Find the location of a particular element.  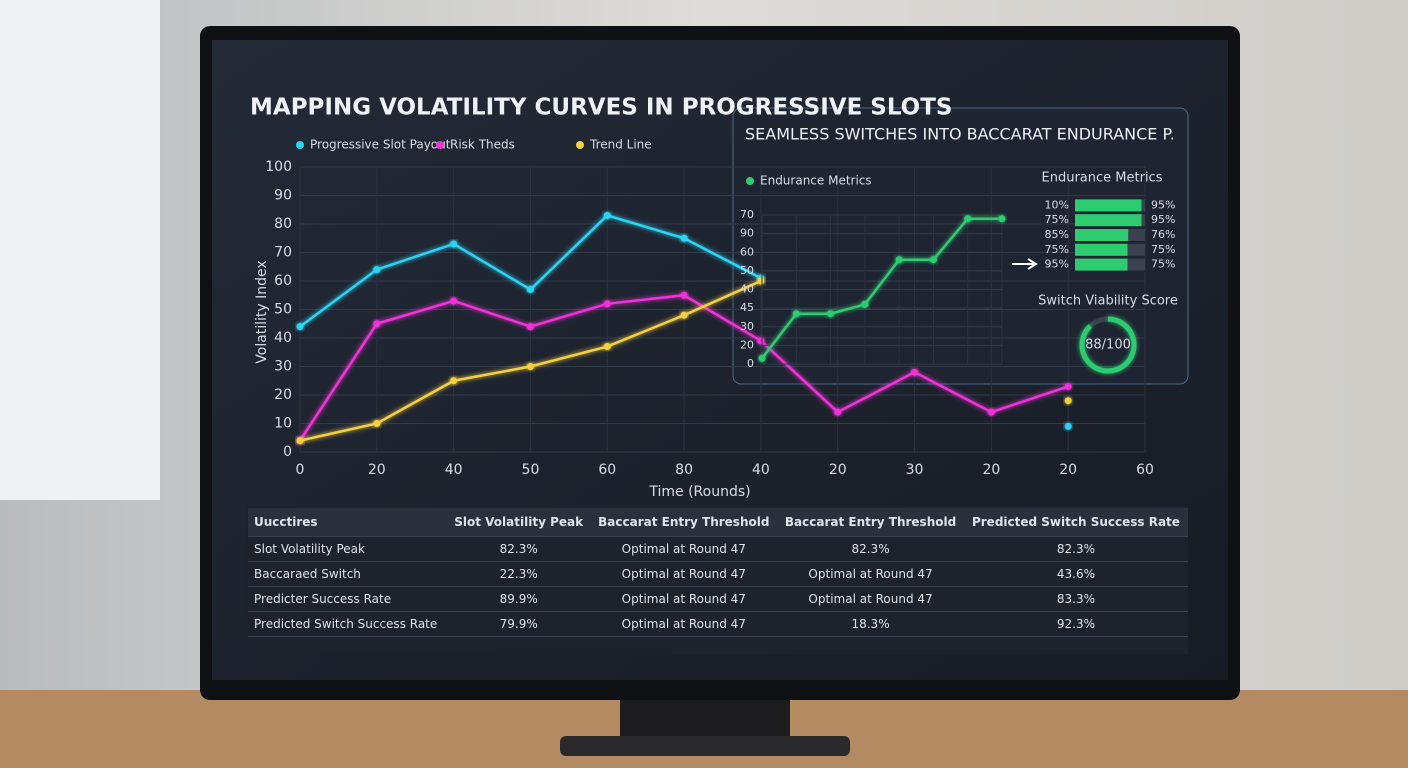

y-tick-label: 40 is located at coordinates (283, 338).